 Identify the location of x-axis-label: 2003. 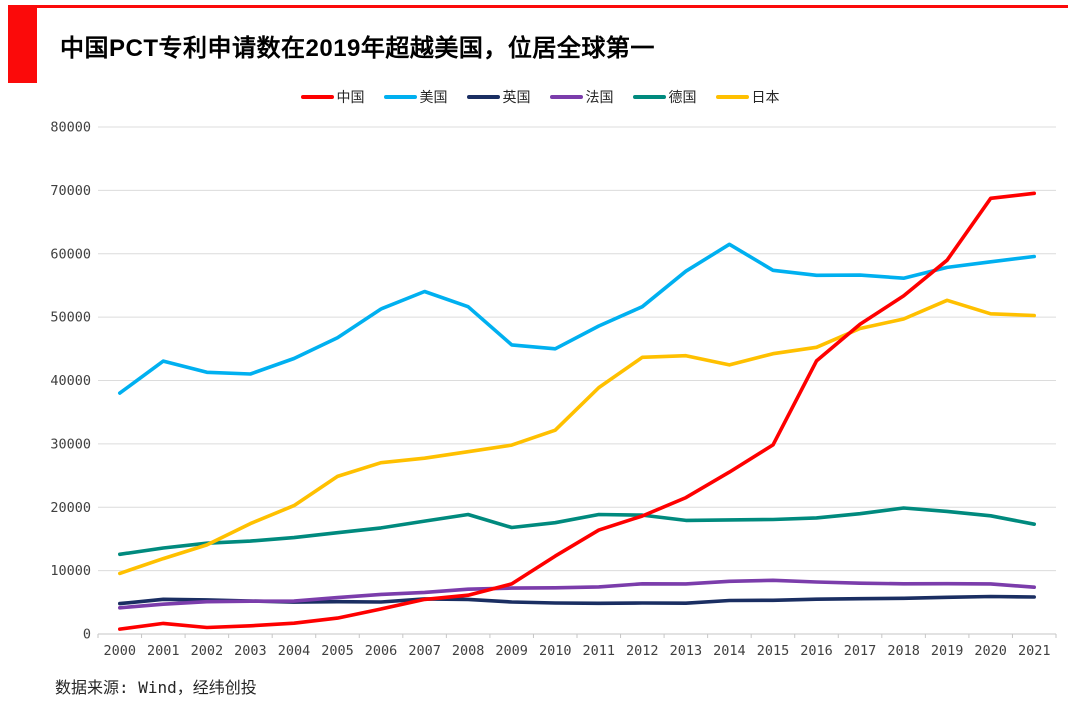
(250, 651).